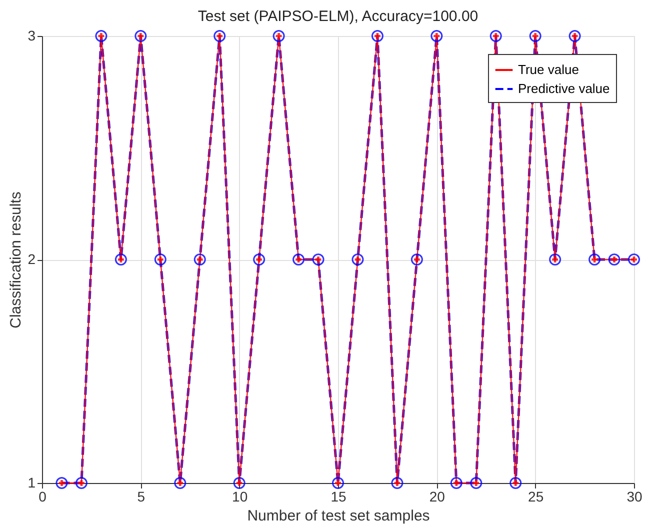 This screenshot has height=531, width=651. Describe the element at coordinates (338, 496) in the screenshot. I see `x-tick-label: 15` at that location.